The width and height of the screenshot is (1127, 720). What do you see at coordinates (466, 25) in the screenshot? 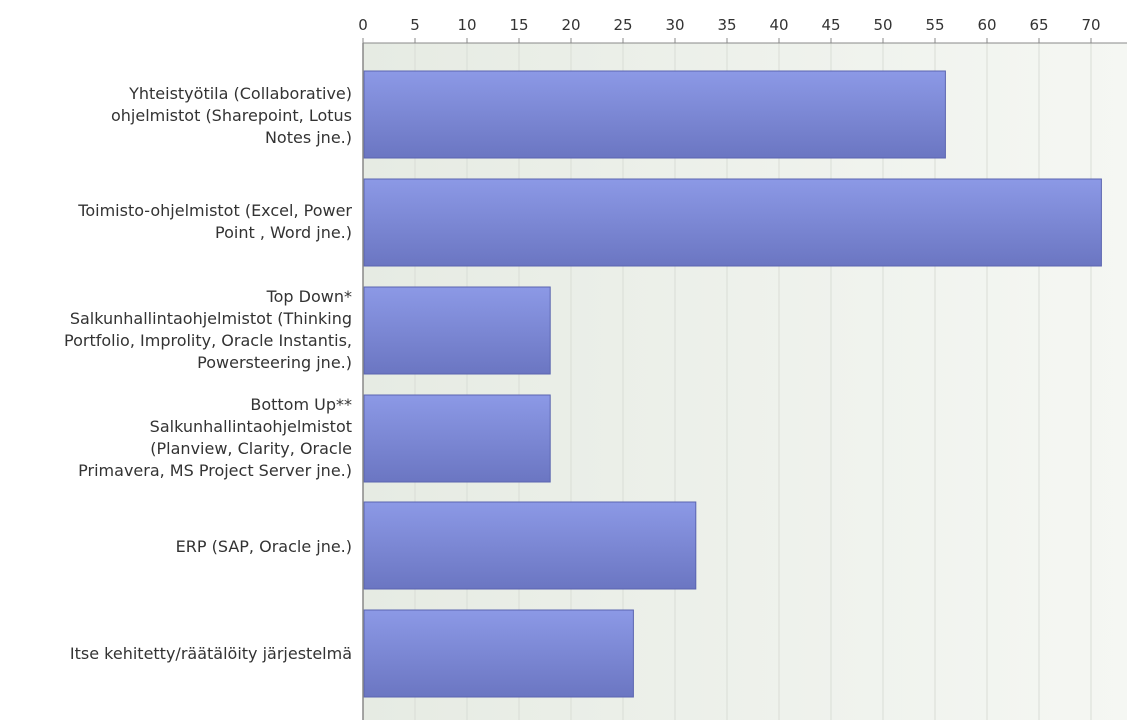
I see `tick-label: 10` at bounding box center [466, 25].